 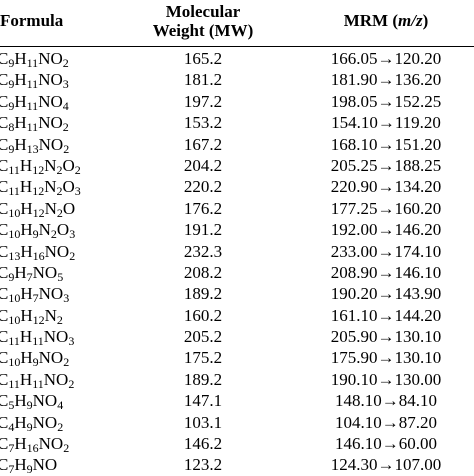 What do you see at coordinates (386, 272) in the screenshot?
I see `mrm-cell: 208.90→146.10` at bounding box center [386, 272].